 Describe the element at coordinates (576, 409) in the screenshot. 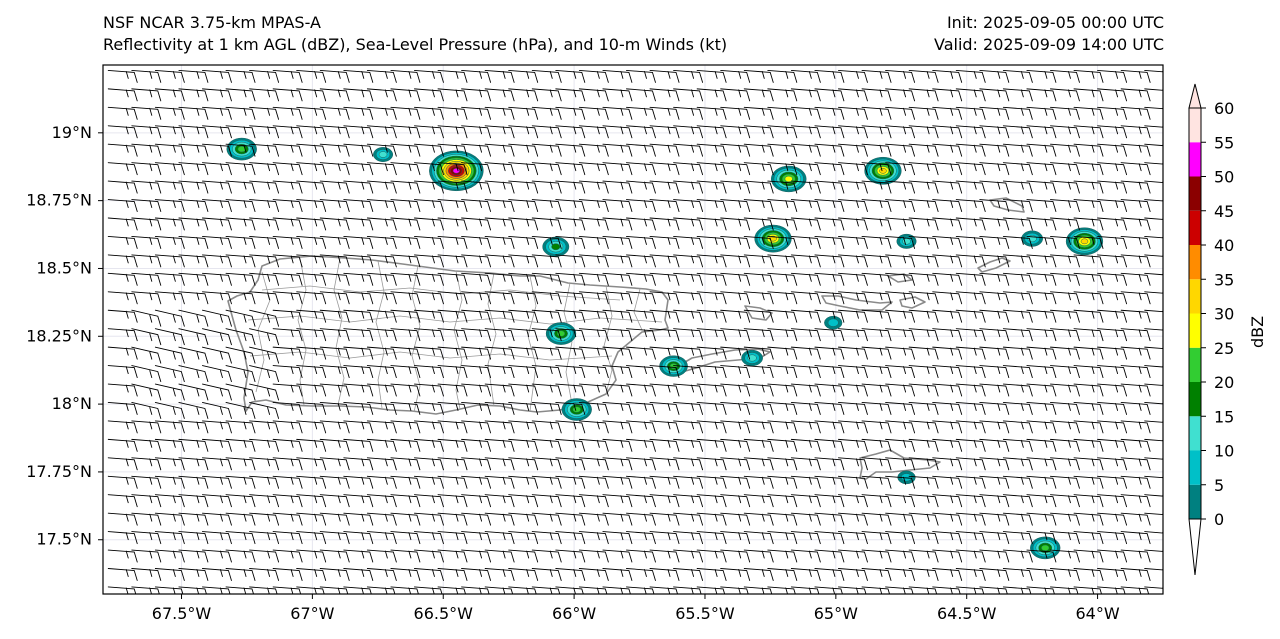

I see `reflectivity-contour` at that location.